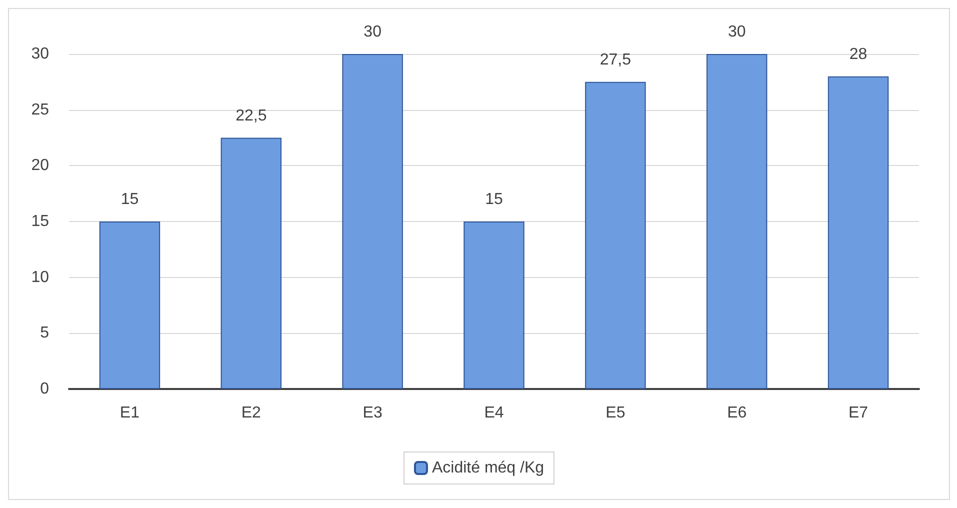  Describe the element at coordinates (130, 413) in the screenshot. I see `x-tick-label: E1` at that location.